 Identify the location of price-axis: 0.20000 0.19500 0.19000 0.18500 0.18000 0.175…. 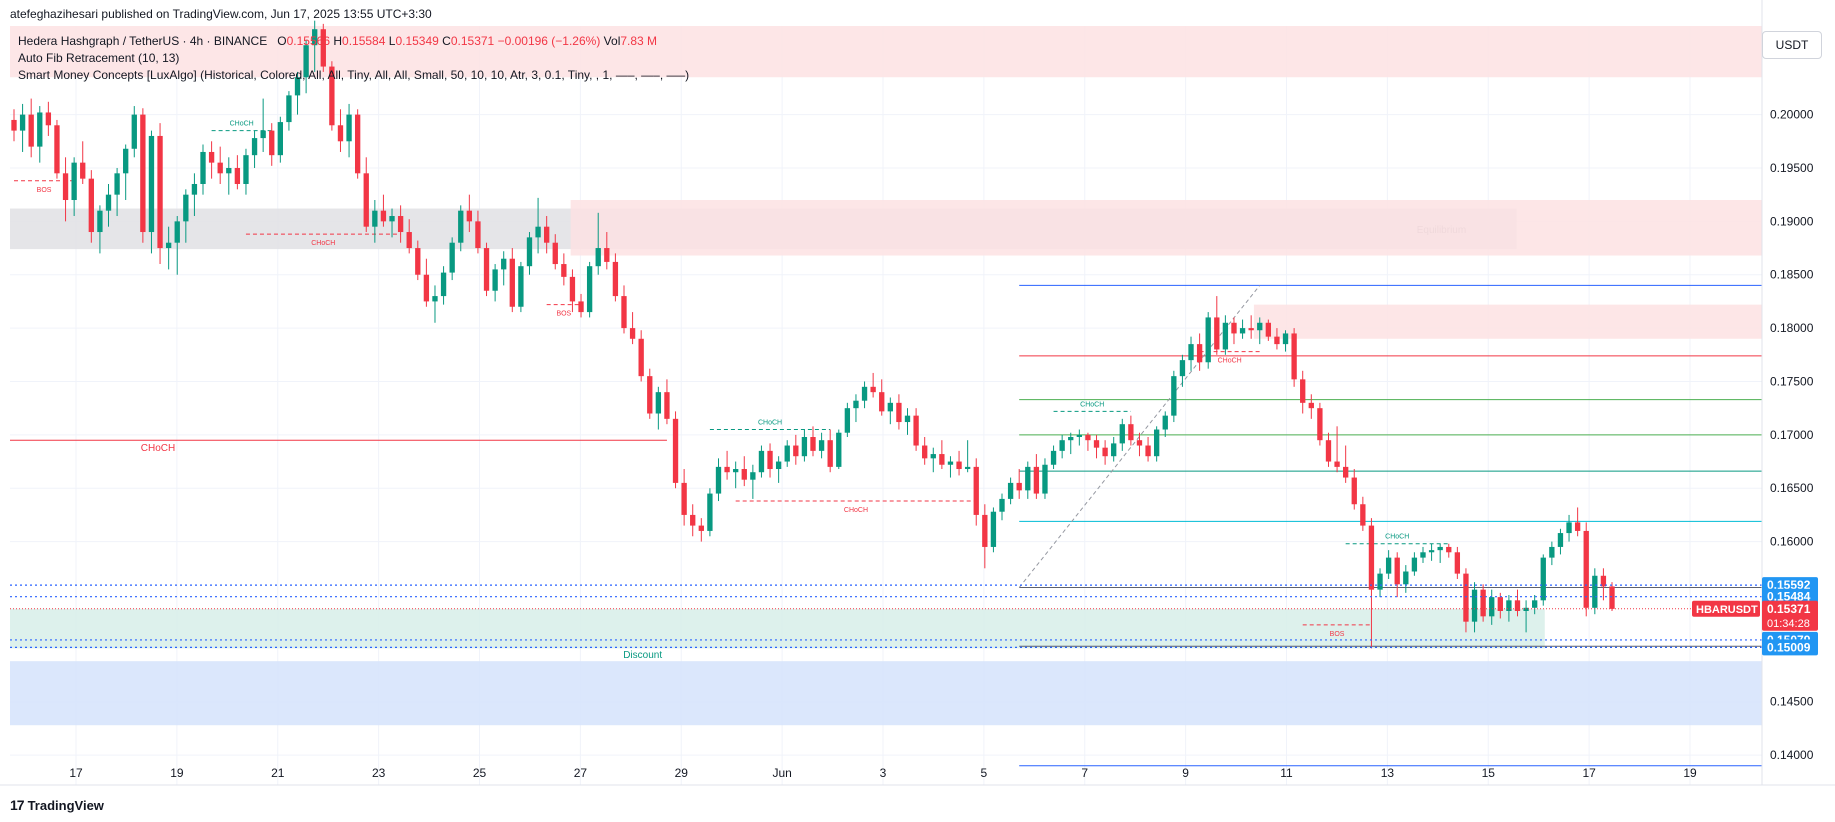
(1787, 392).